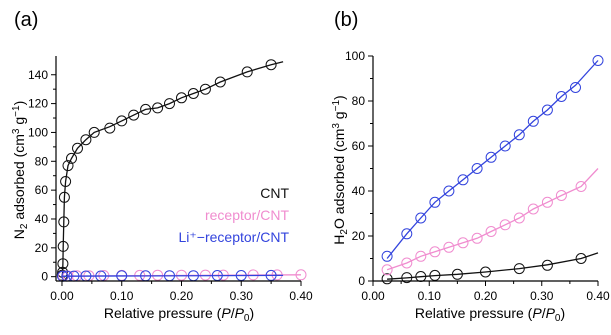  What do you see at coordinates (179, 314) in the screenshot?
I see `panel-a-x-axis-label: Relative pressure (P/P0)` at bounding box center [179, 314].